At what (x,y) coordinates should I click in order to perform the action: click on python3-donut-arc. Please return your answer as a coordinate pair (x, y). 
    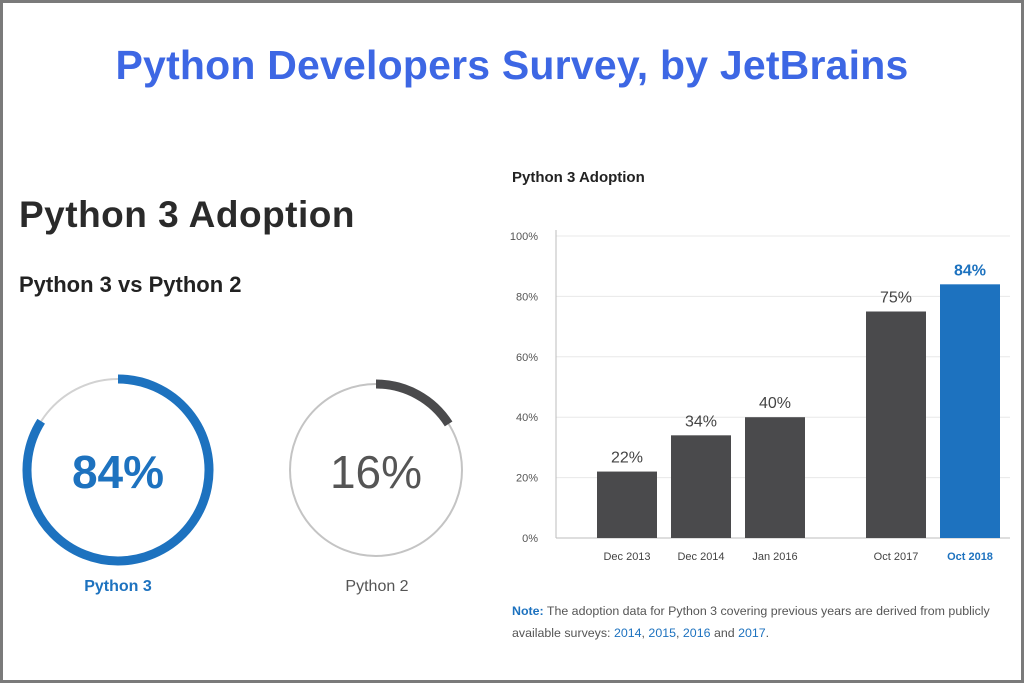
    Looking at the image, I should click on (118, 470).